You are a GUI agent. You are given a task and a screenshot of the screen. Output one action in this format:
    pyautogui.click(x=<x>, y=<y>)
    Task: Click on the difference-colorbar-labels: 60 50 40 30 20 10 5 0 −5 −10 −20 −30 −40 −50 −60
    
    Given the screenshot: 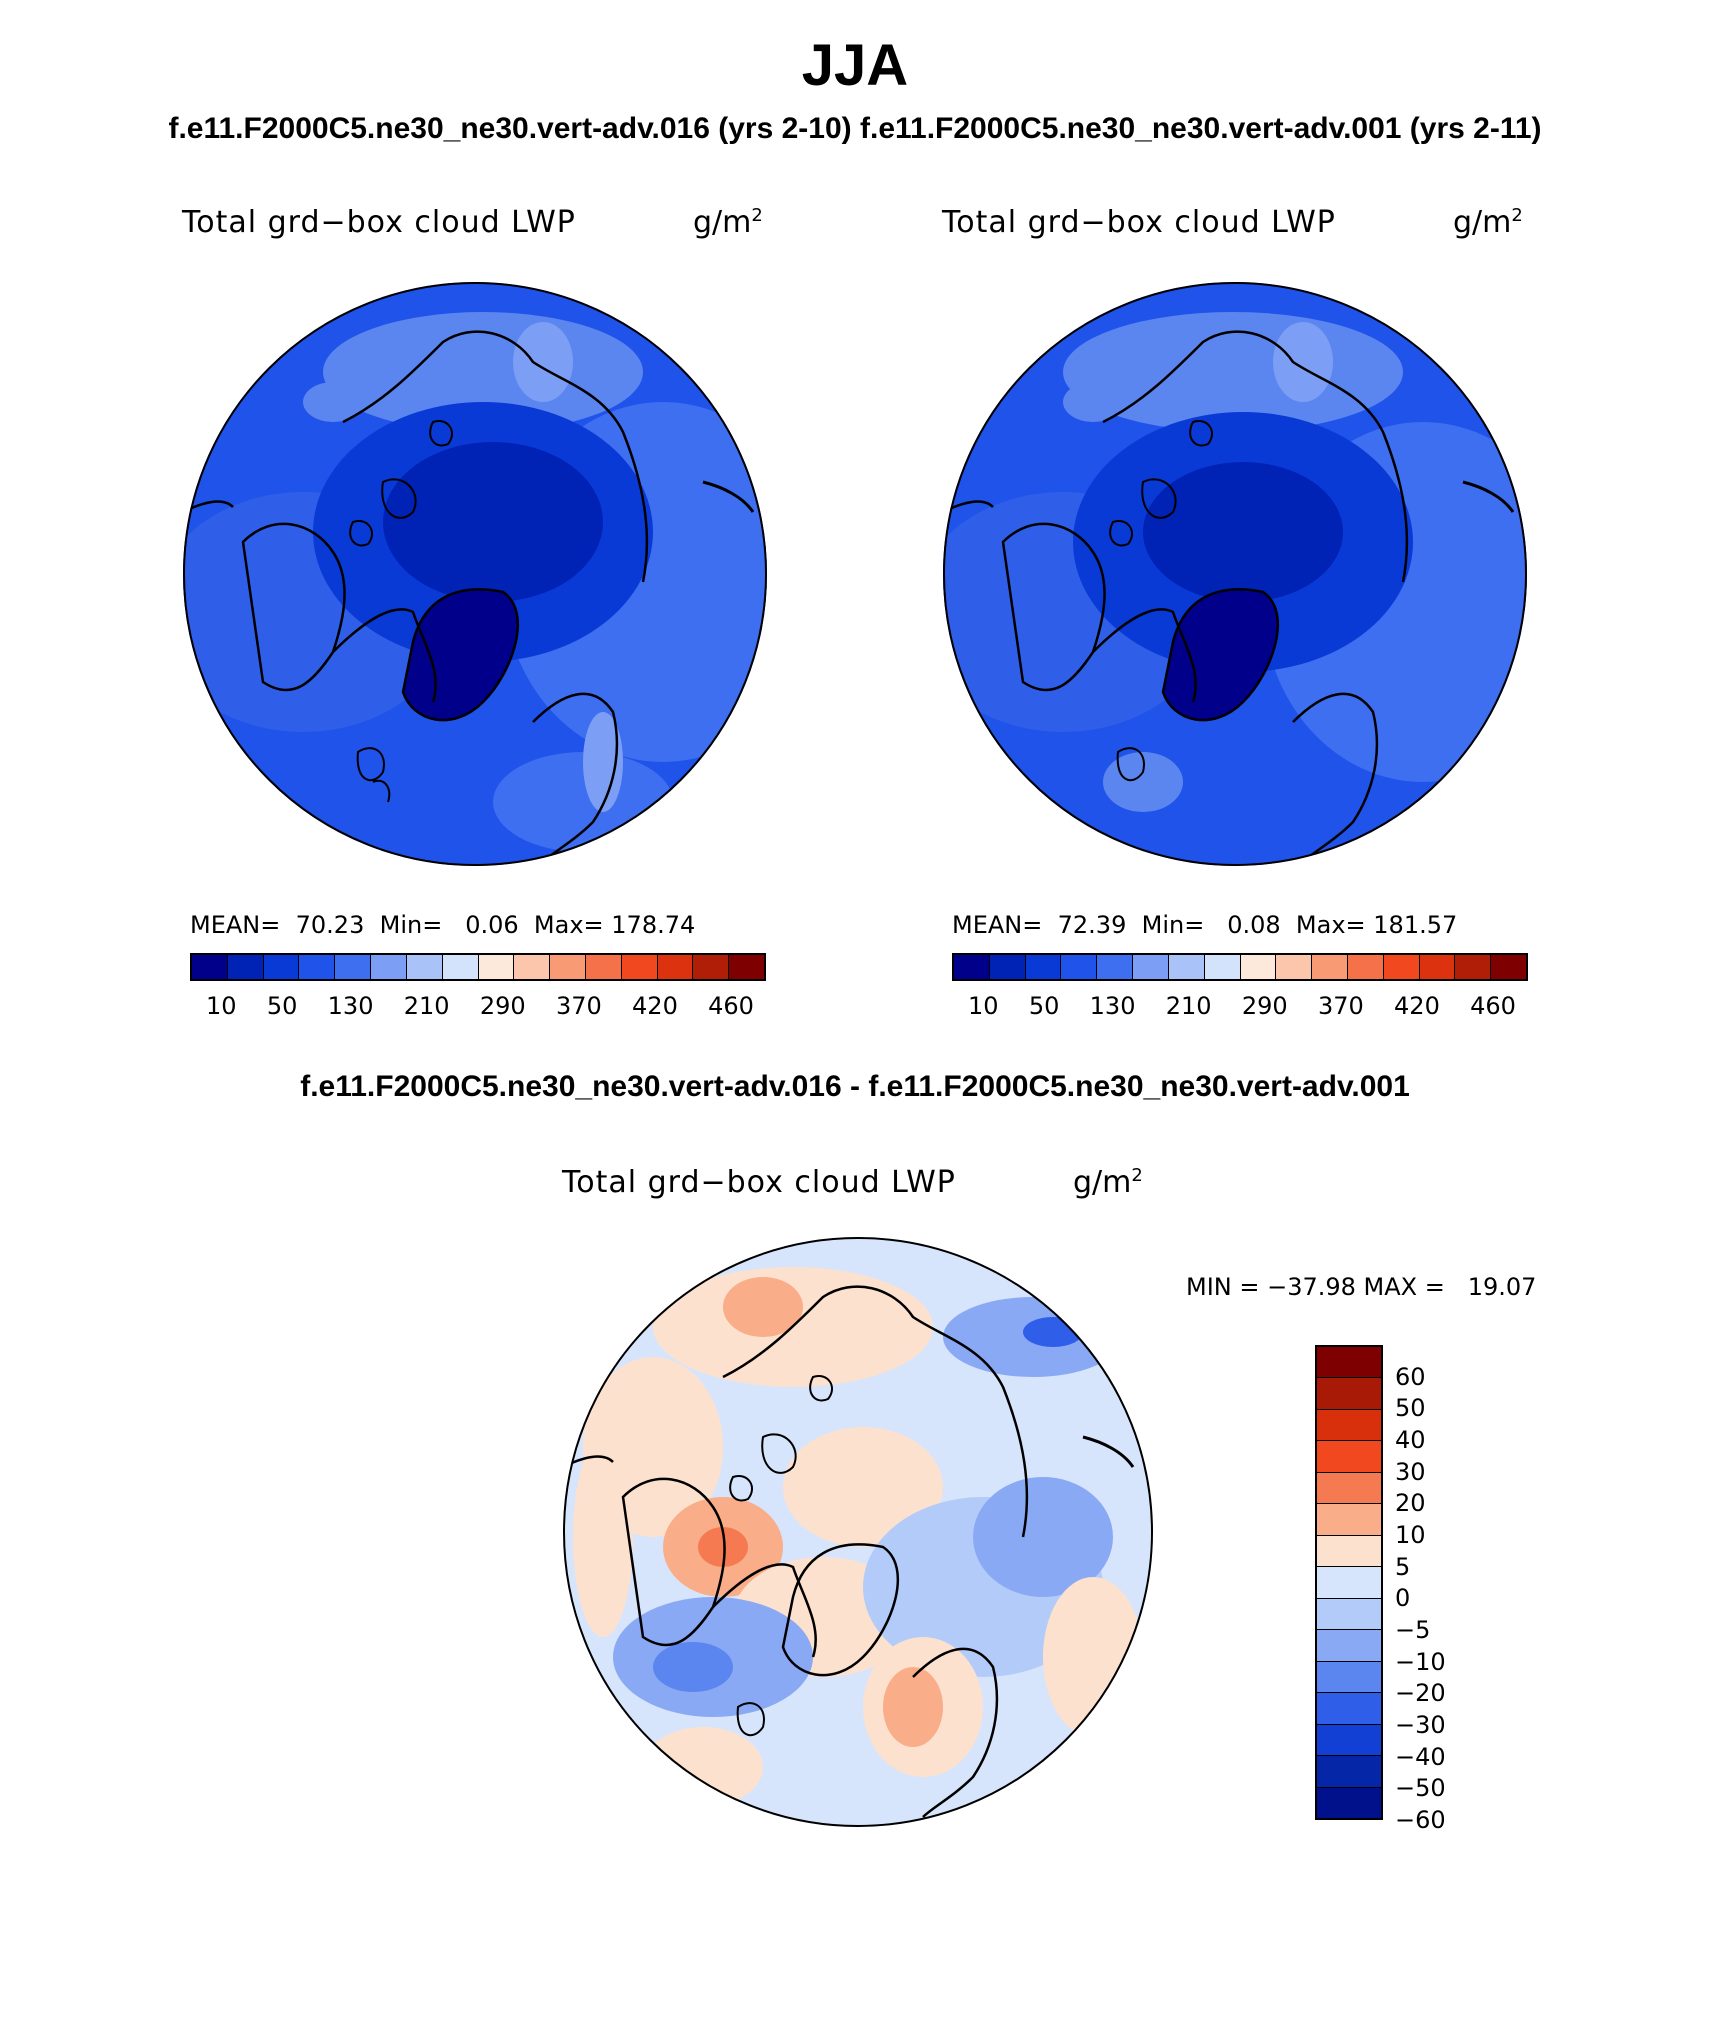 What is the action you would take?
    pyautogui.click(x=1495, y=1589)
    